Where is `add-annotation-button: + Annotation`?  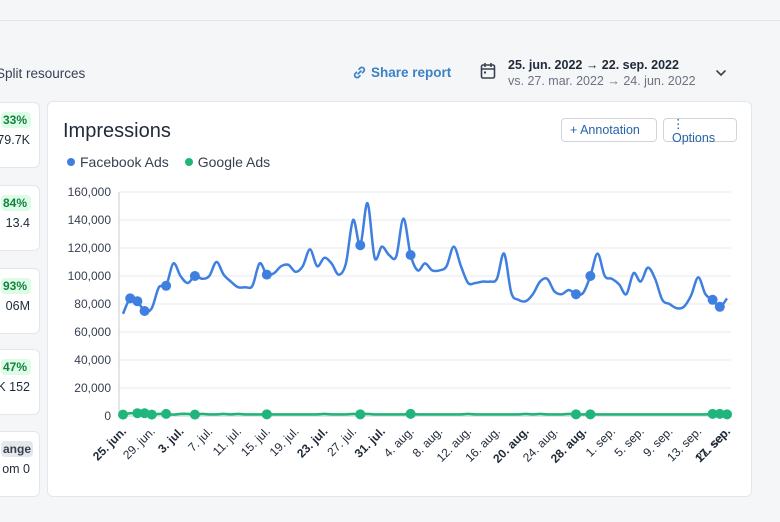
add-annotation-button: + Annotation is located at coordinates (609, 130).